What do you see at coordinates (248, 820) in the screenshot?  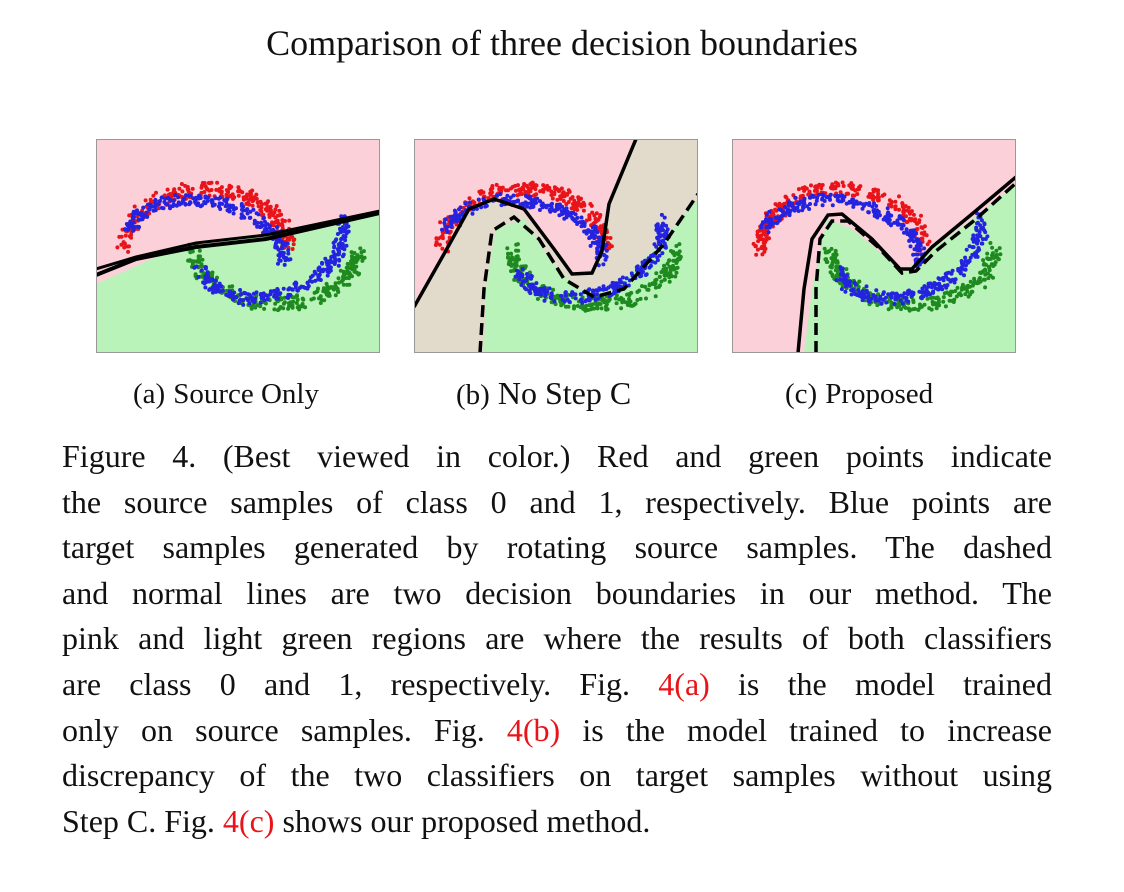 I see `figure-4c-link: 4(c)` at bounding box center [248, 820].